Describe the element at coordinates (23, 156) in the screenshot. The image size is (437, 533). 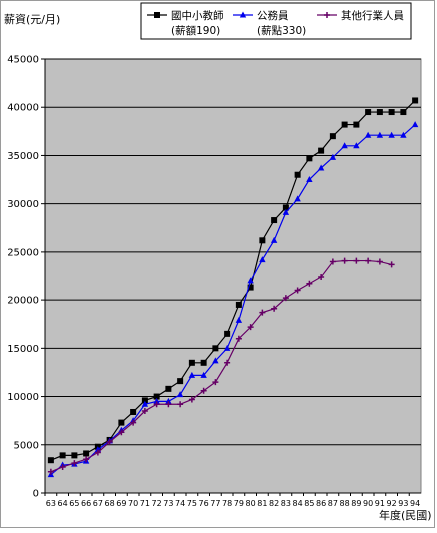
I see `y-tick-label: 35000` at that location.